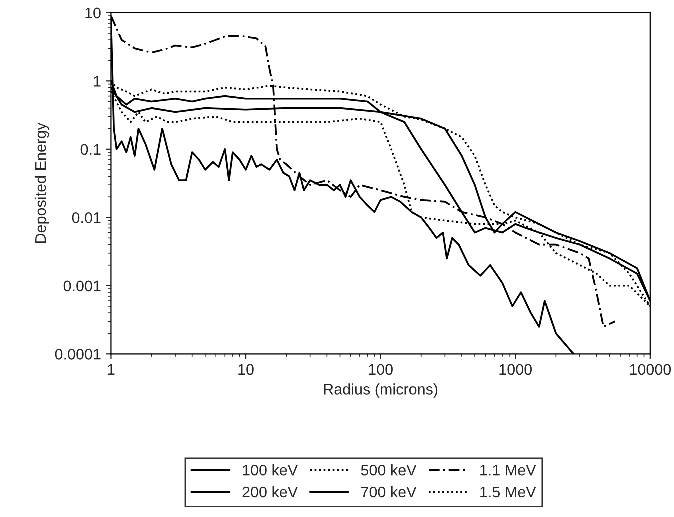 The width and height of the screenshot is (674, 517). Describe the element at coordinates (97, 81) in the screenshot. I see `y-tick-label: 1` at that location.